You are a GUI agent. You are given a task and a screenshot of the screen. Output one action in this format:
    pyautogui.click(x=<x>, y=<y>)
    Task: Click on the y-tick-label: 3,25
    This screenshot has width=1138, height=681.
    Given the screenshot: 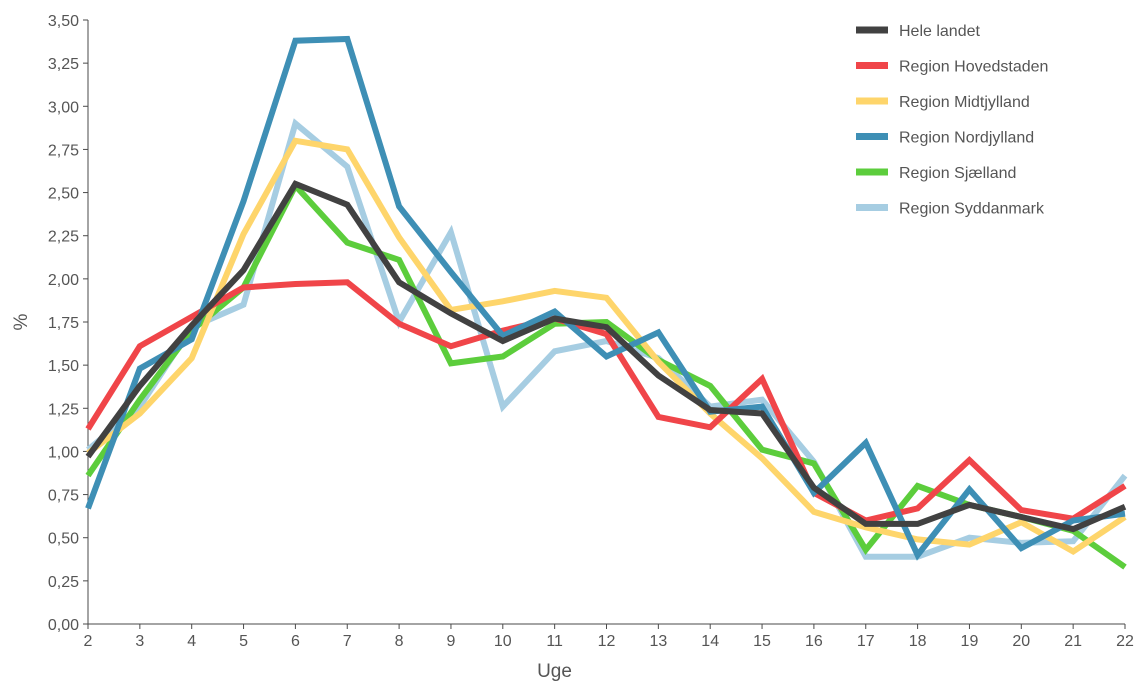 What is the action you would take?
    pyautogui.click(x=63, y=64)
    